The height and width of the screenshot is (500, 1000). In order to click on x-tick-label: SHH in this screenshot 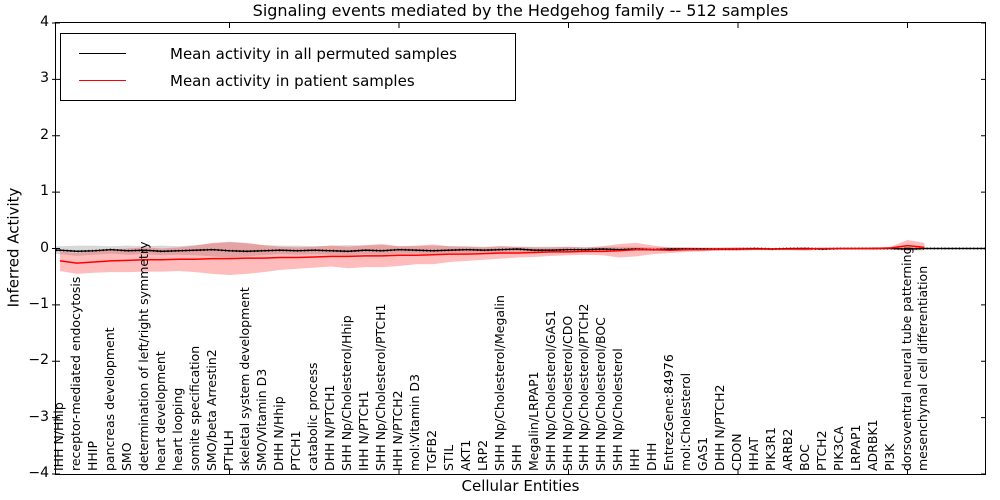, I will do `click(516, 457)`.